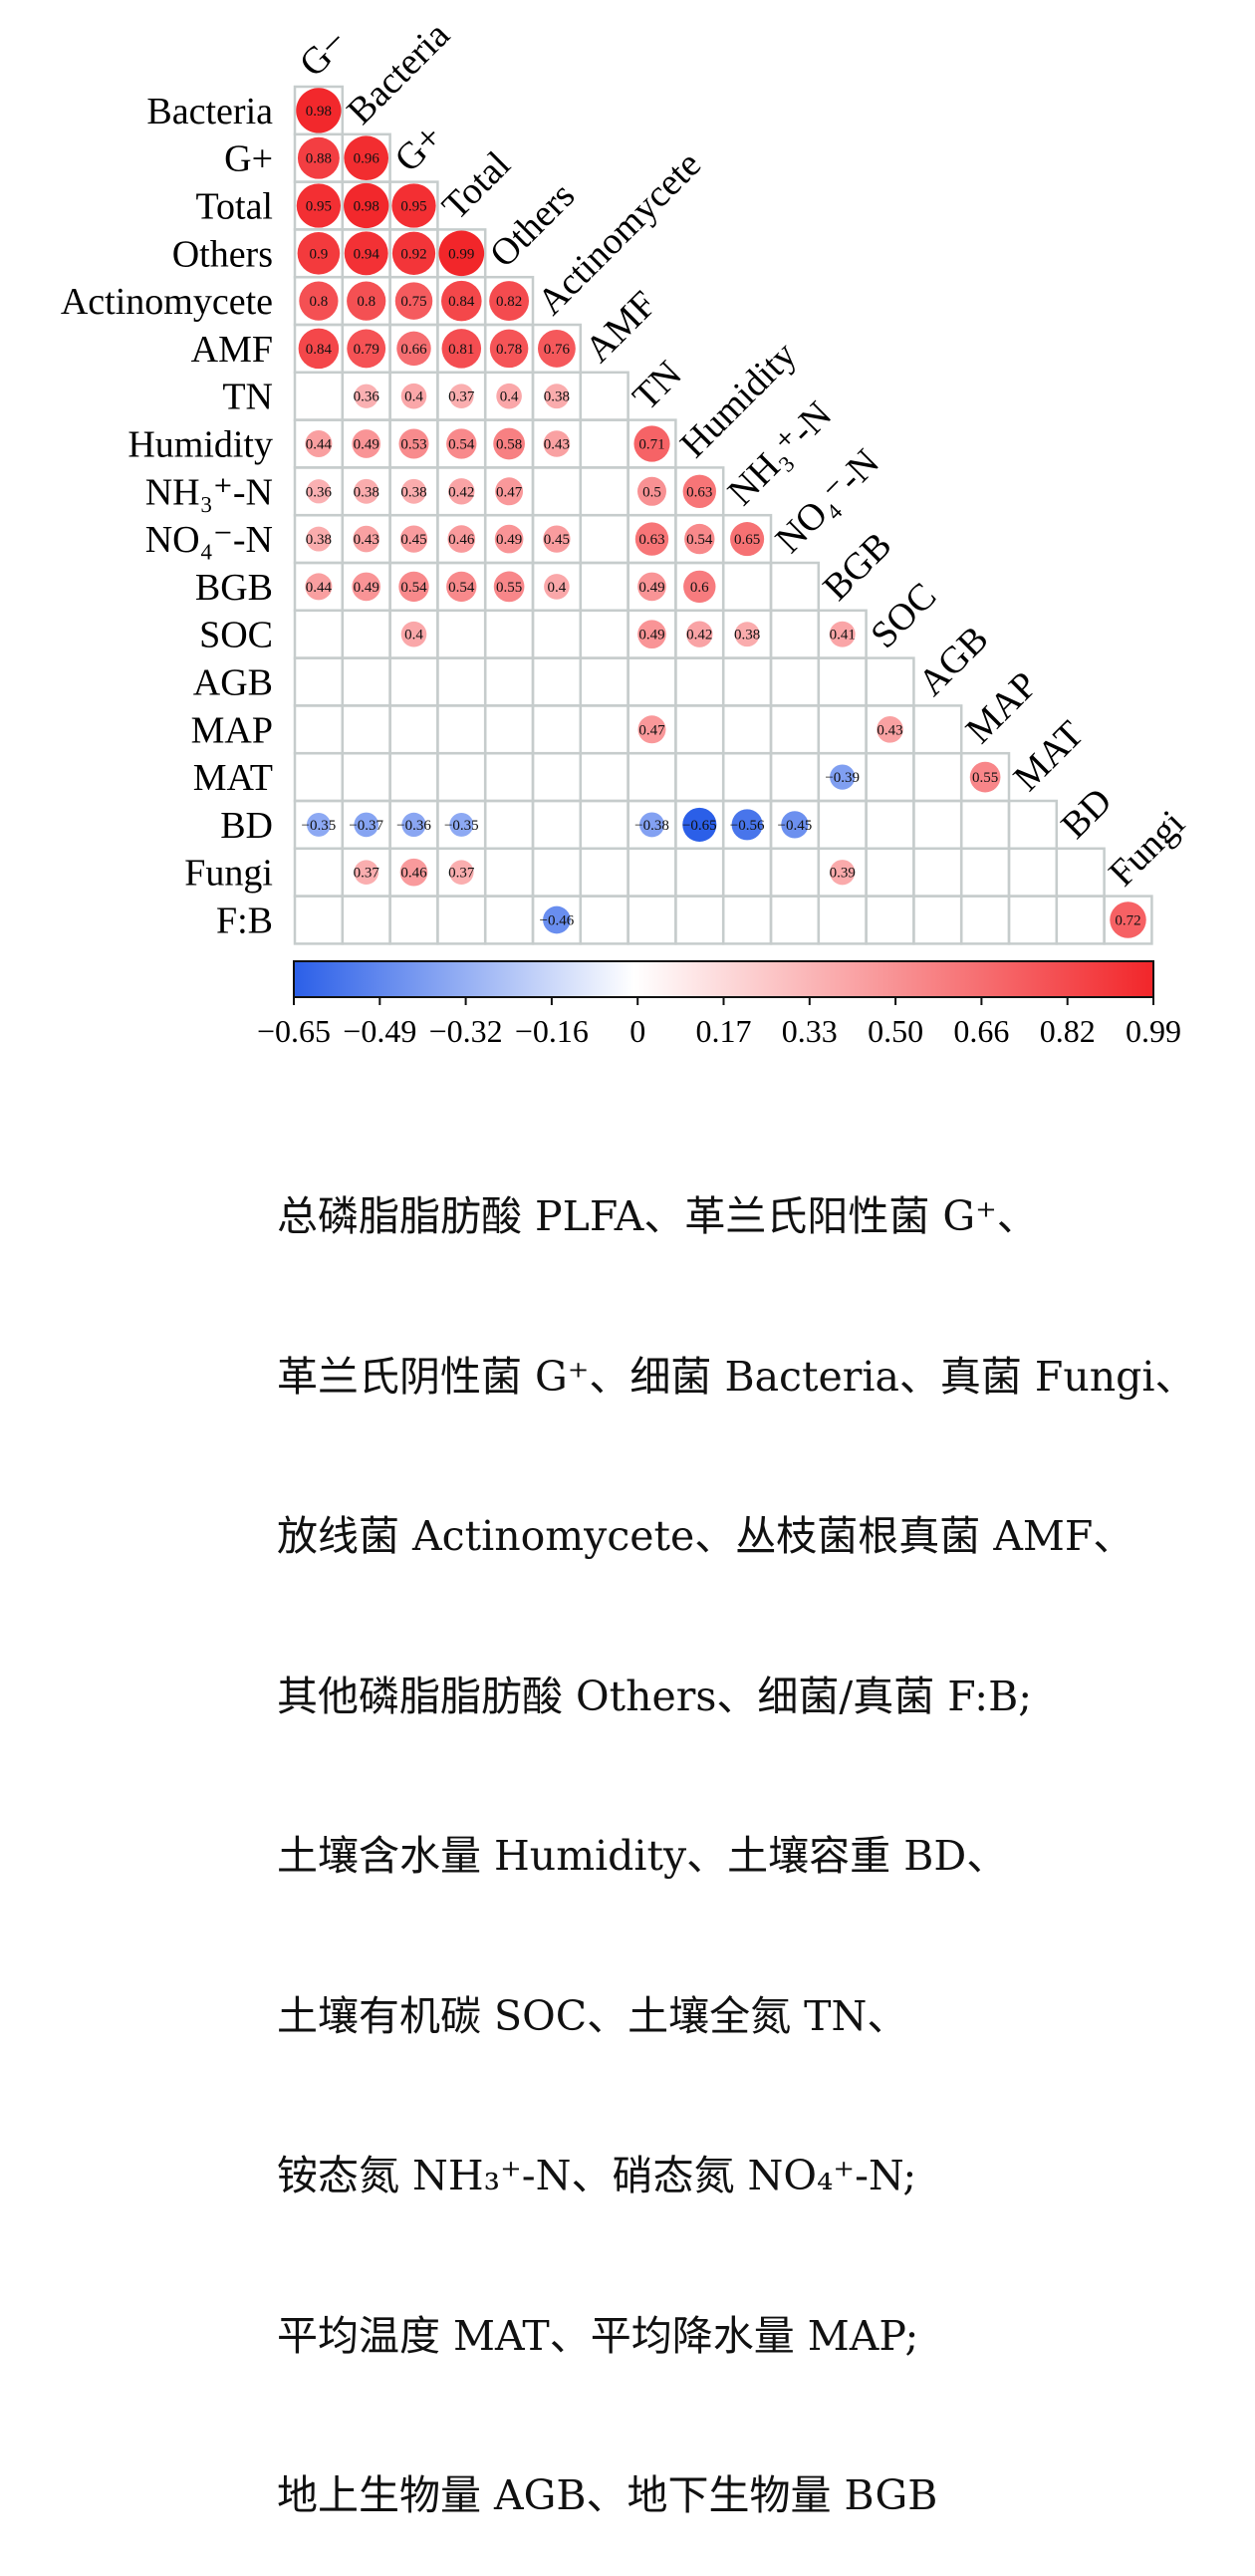 Image resolution: width=1255 pixels, height=2576 pixels. Describe the element at coordinates (413, 874) in the screenshot. I see `correlation-value-label: 0.46` at that location.